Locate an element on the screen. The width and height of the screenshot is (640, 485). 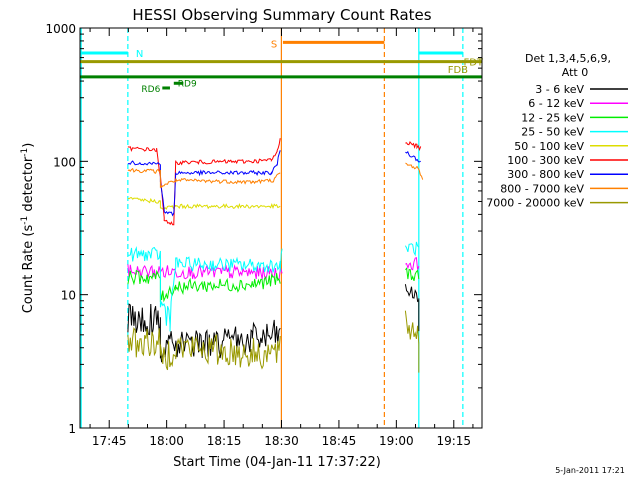
x-tick-label: 19:00 is located at coordinates (396, 441).